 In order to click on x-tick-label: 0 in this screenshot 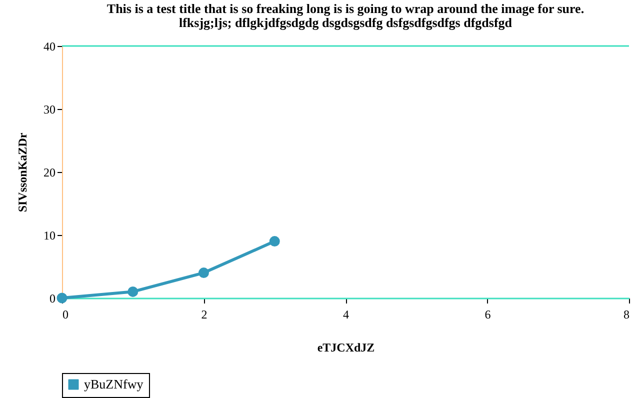, I will do `click(65, 315)`.